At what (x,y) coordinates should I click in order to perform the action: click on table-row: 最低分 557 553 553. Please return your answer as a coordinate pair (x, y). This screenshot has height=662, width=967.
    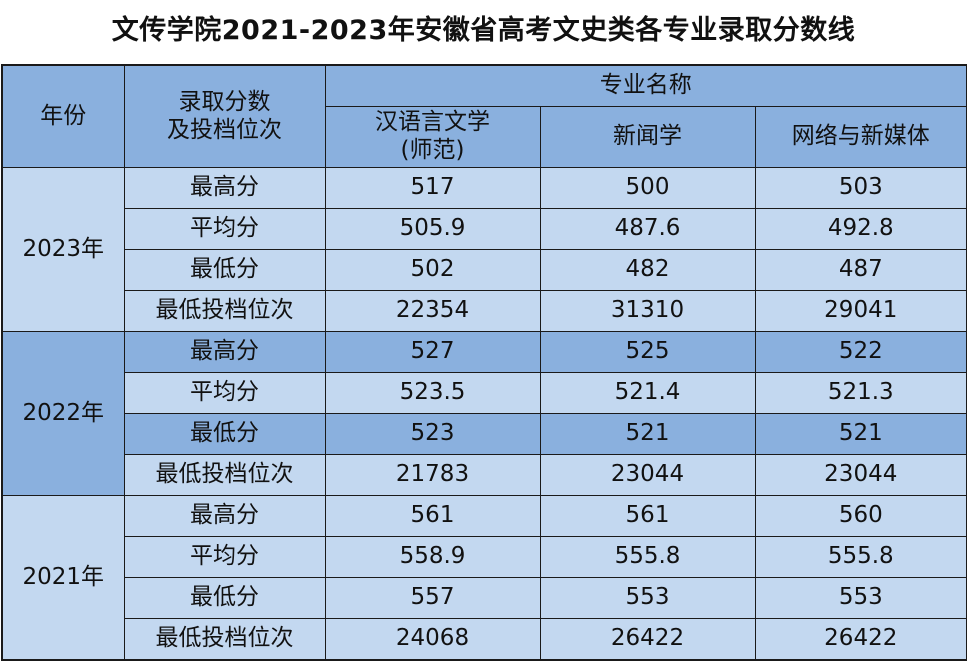
    Looking at the image, I should click on (484, 598).